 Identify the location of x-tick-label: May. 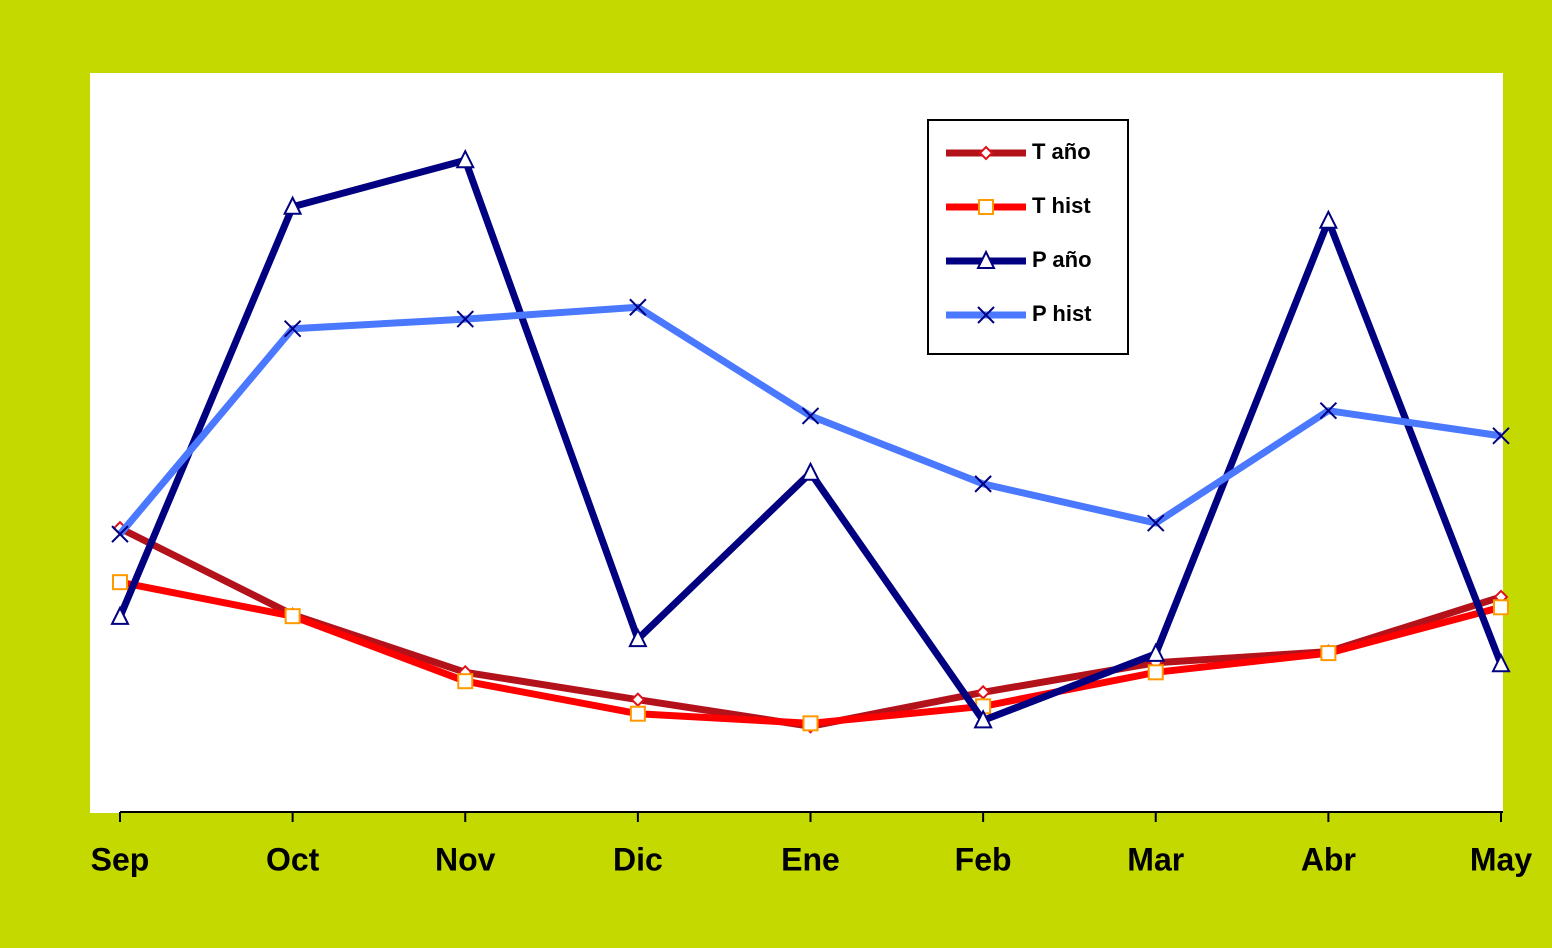
(1501, 859).